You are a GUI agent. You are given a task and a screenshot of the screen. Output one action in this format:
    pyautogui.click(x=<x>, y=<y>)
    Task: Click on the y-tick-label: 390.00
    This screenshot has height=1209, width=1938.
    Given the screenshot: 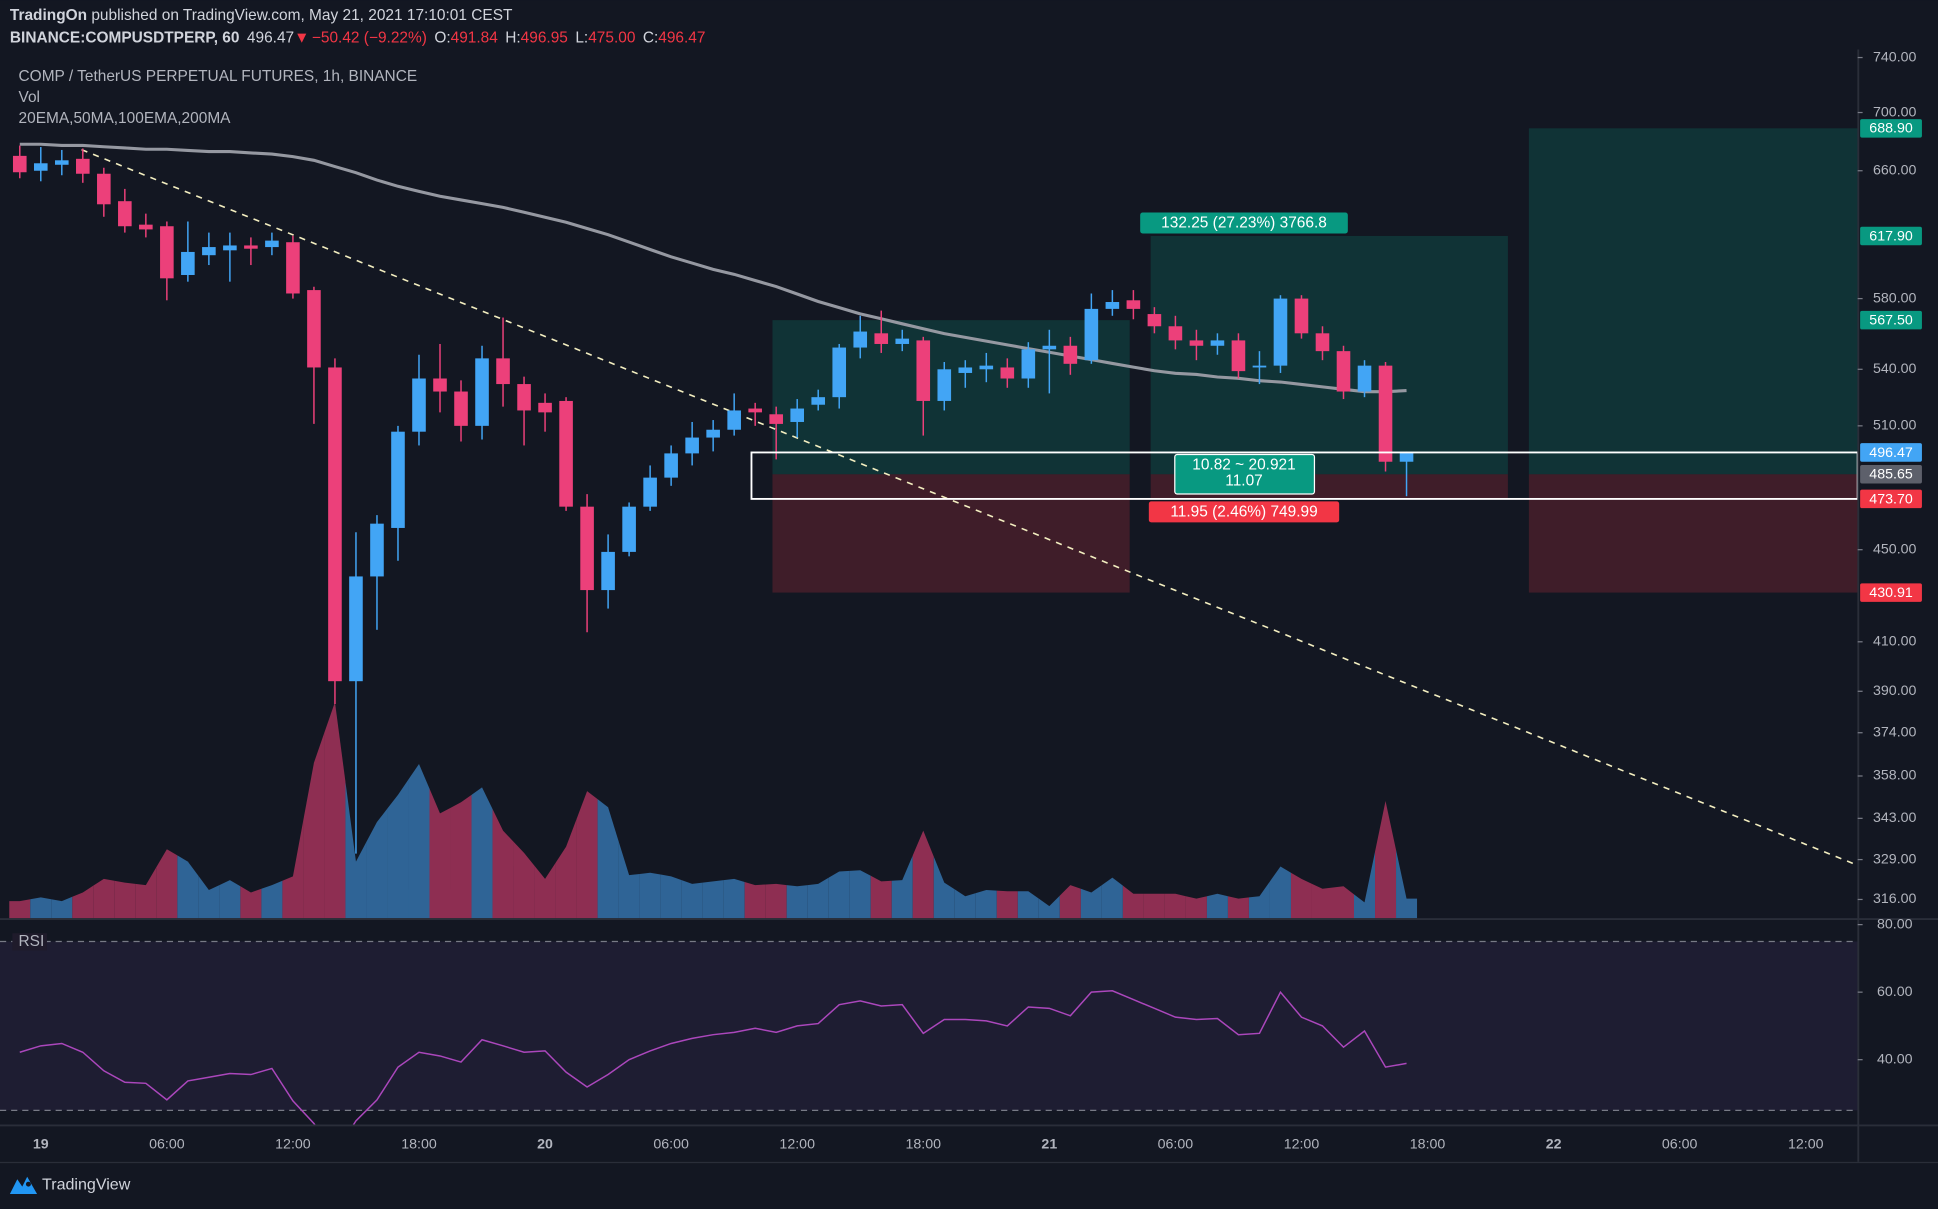 What is the action you would take?
    pyautogui.click(x=1895, y=691)
    